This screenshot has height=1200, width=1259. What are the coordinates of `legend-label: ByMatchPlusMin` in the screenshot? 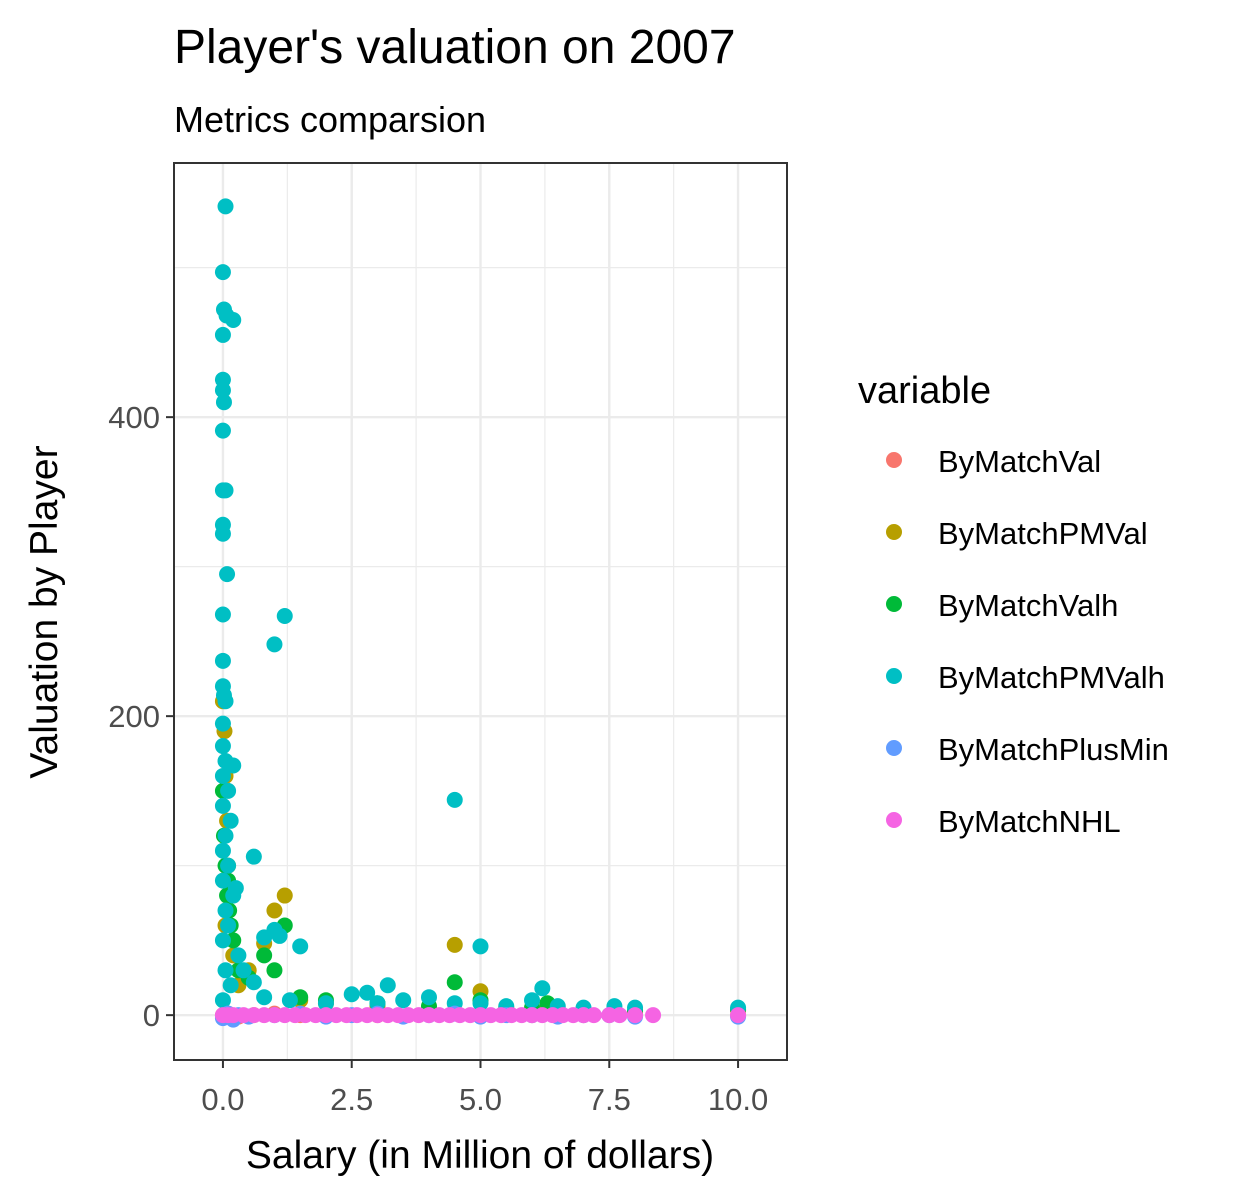 It's located at (1053, 749).